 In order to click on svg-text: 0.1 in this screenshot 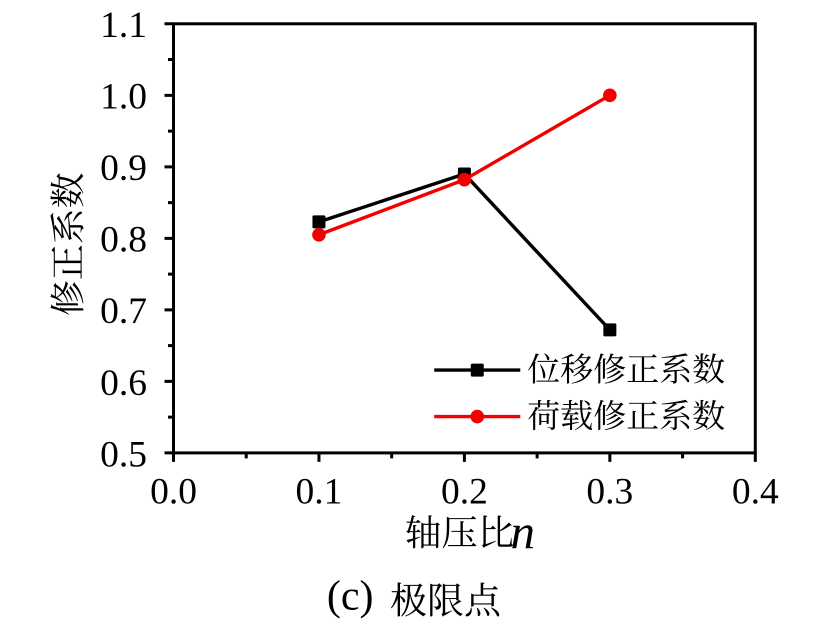, I will do `click(319, 491)`.